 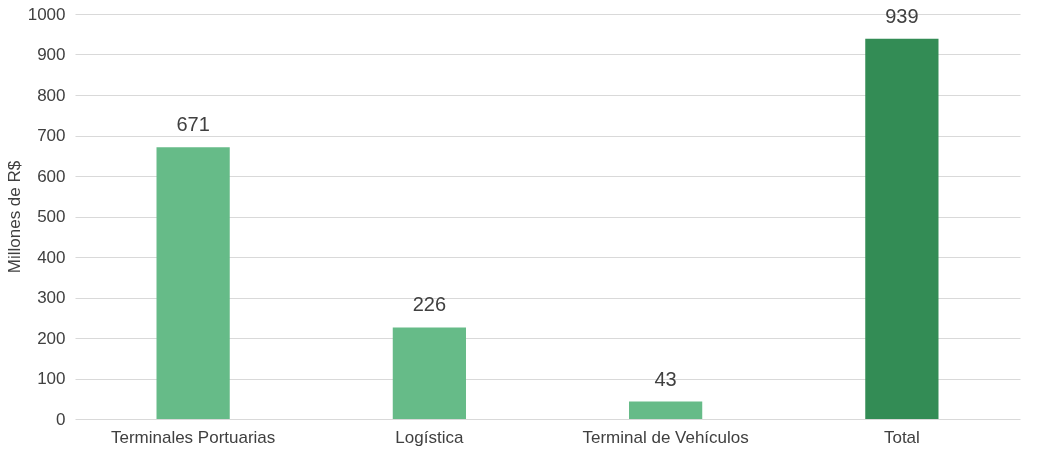 What do you see at coordinates (429, 304) in the screenshot?
I see `data-label: 226` at bounding box center [429, 304].